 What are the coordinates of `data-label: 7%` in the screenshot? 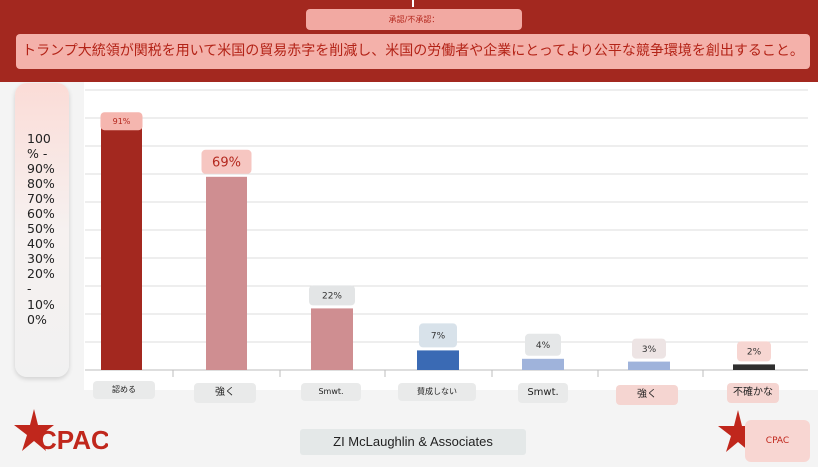 It's located at (438, 337).